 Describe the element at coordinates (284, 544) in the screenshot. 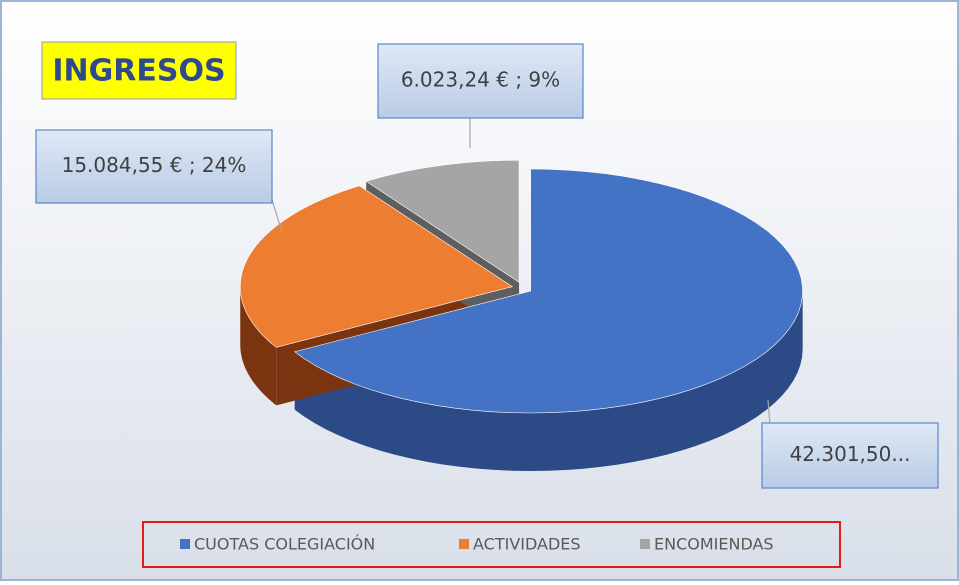

I see `legend-label: CUOTAS COLEGIACIÓN` at that location.